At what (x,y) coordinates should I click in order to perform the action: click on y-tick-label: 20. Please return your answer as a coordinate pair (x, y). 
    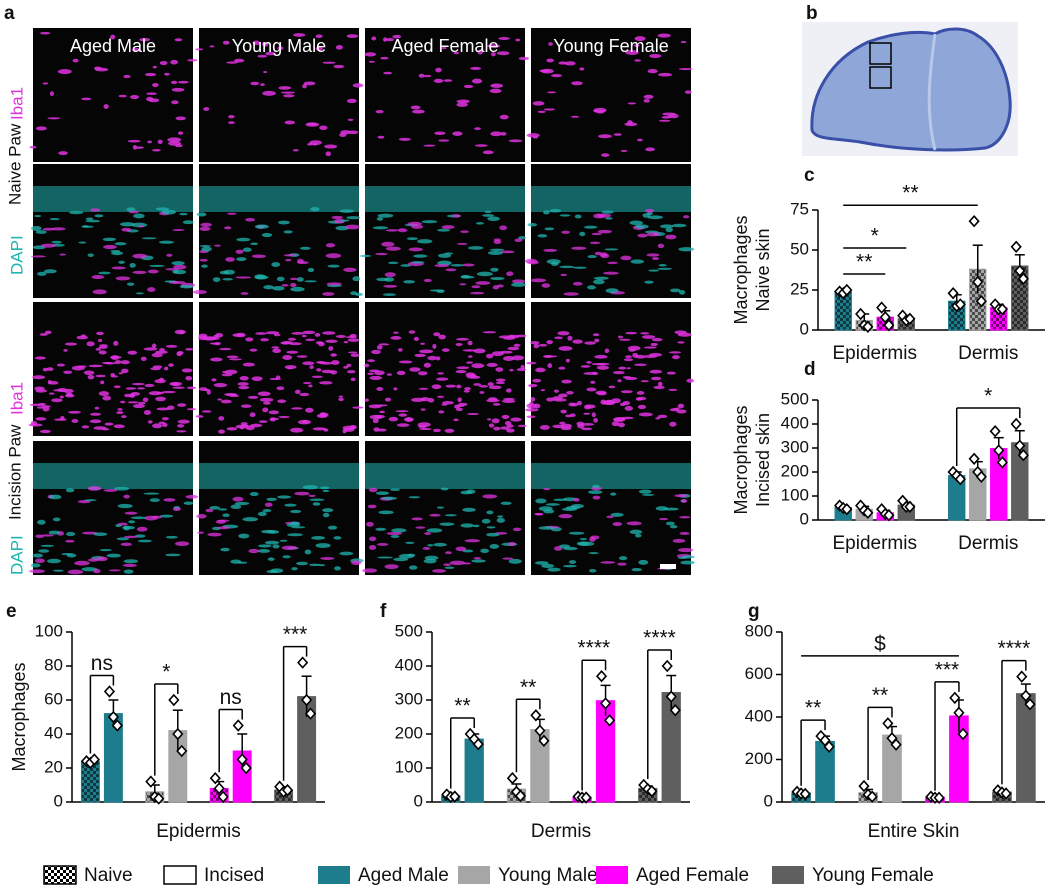
    Looking at the image, I should click on (53, 766).